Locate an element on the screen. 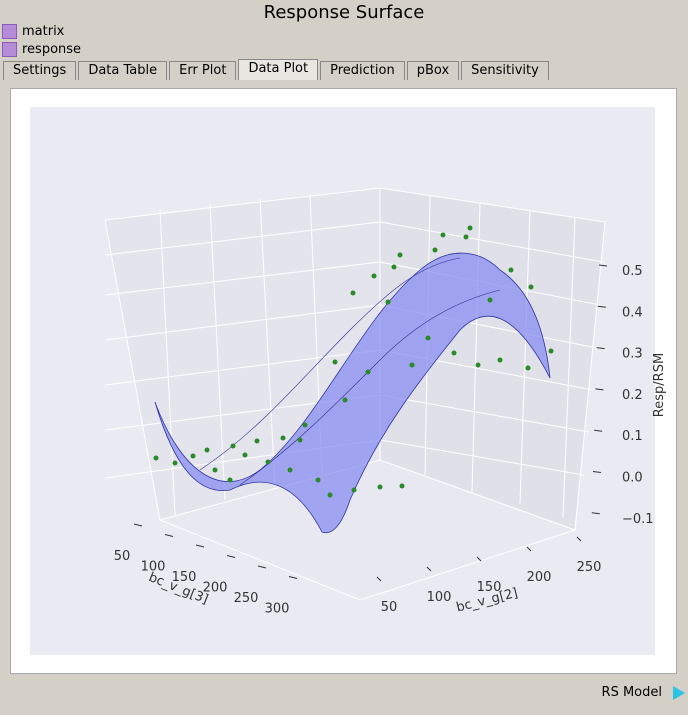 The height and width of the screenshot is (715, 688). tree-item: response is located at coordinates (41, 49).